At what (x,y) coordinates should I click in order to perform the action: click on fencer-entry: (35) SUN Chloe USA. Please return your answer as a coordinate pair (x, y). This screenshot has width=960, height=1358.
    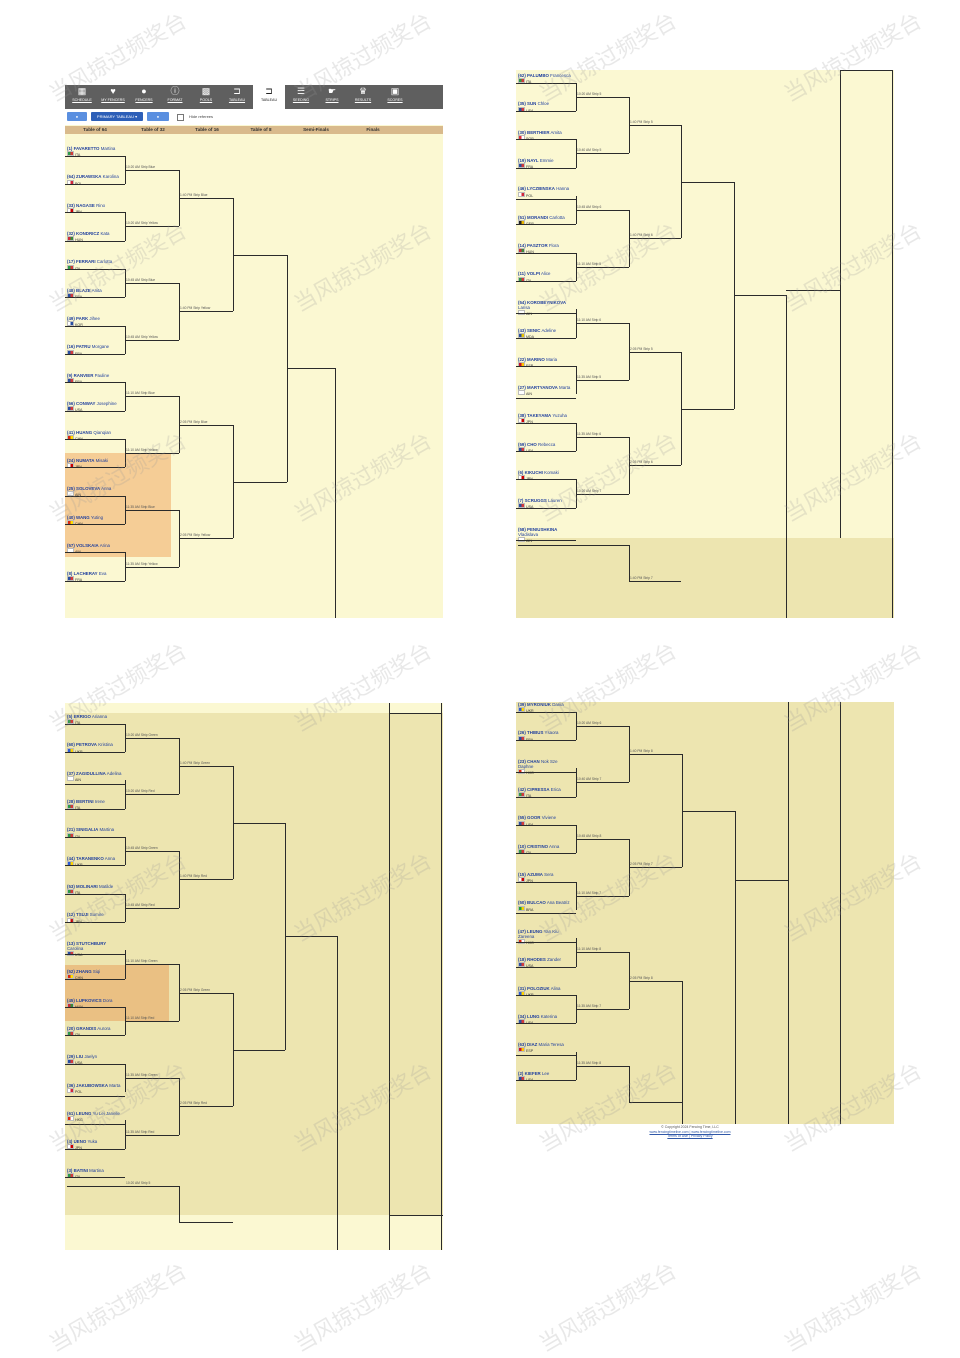
    Looking at the image, I should click on (546, 107).